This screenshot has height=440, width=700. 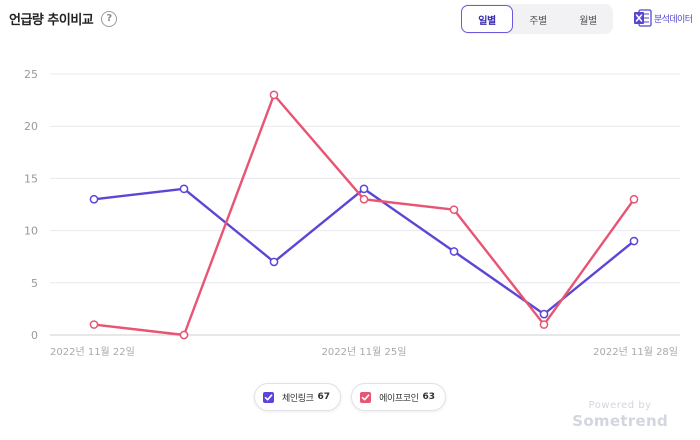 What do you see at coordinates (31, 178) in the screenshot?
I see `y-tick-label: 15` at bounding box center [31, 178].